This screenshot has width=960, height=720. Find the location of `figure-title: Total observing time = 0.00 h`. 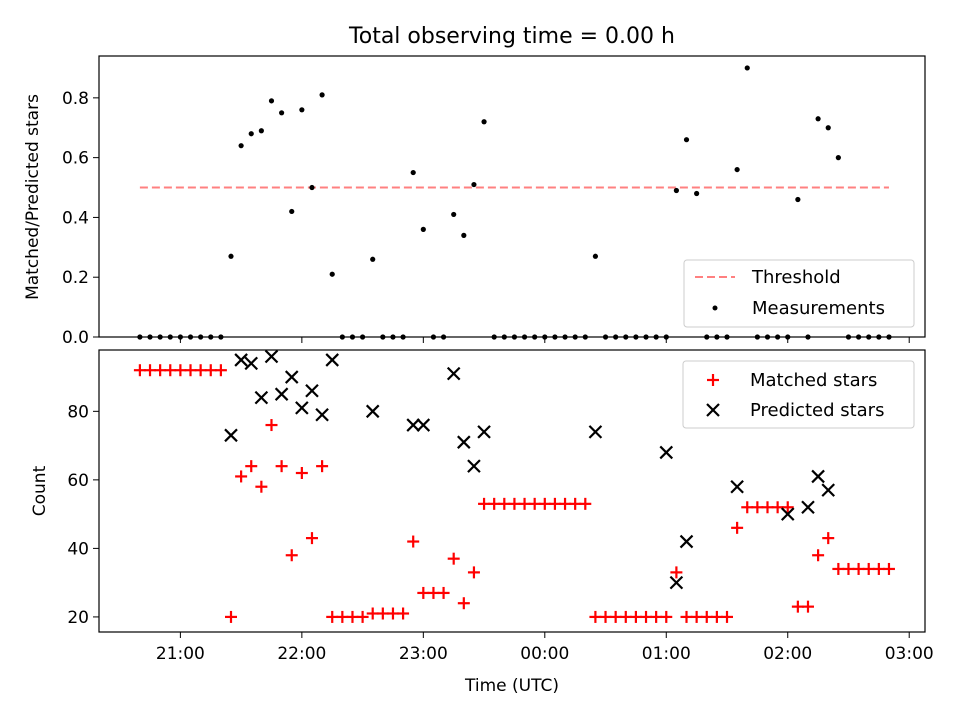

figure-title: Total observing time = 0.00 h is located at coordinates (511, 36).